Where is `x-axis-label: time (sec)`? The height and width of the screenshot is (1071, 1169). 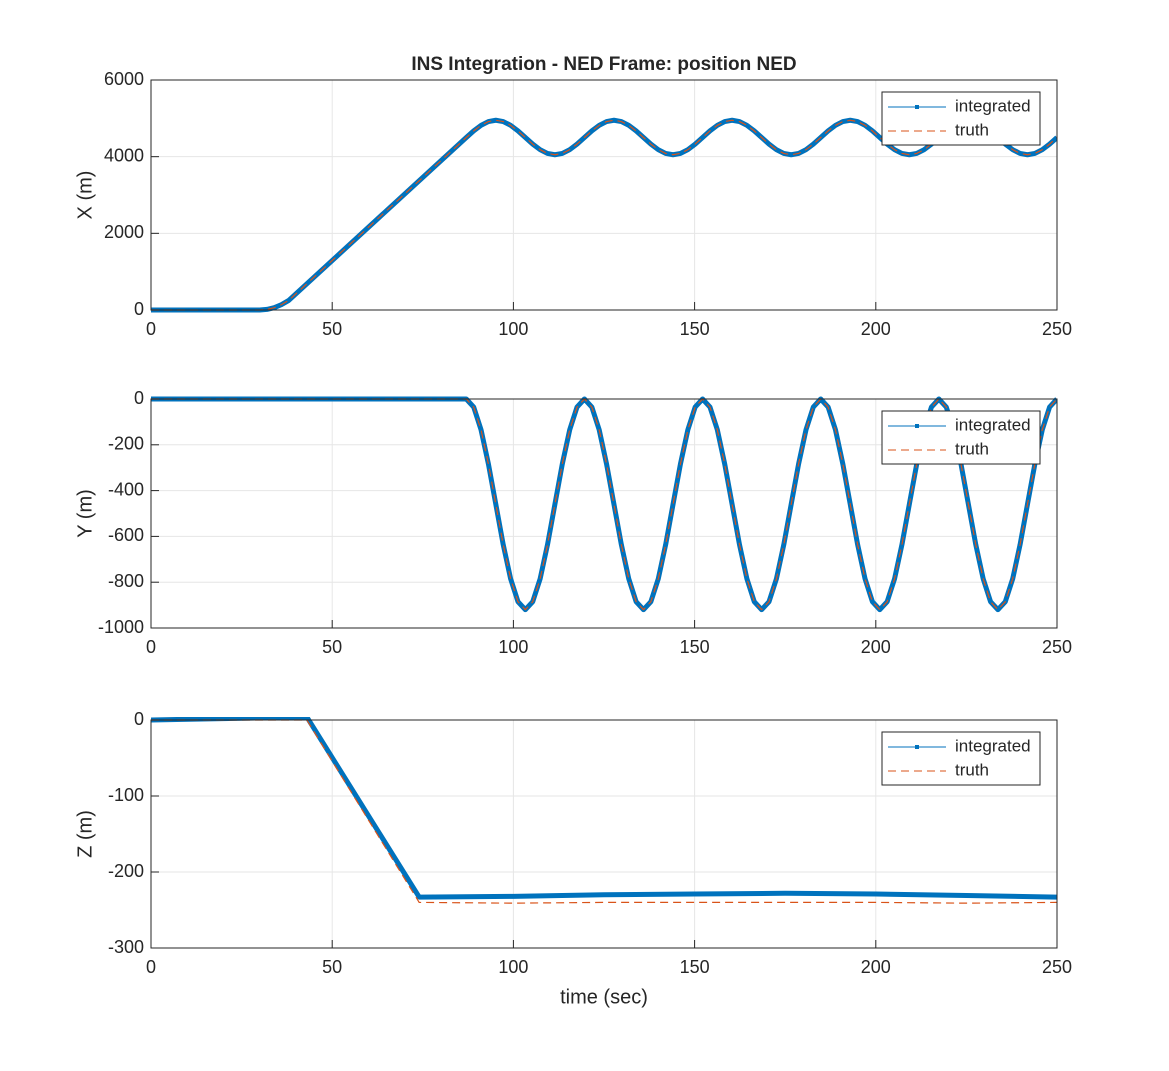 x-axis-label: time (sec) is located at coordinates (604, 997).